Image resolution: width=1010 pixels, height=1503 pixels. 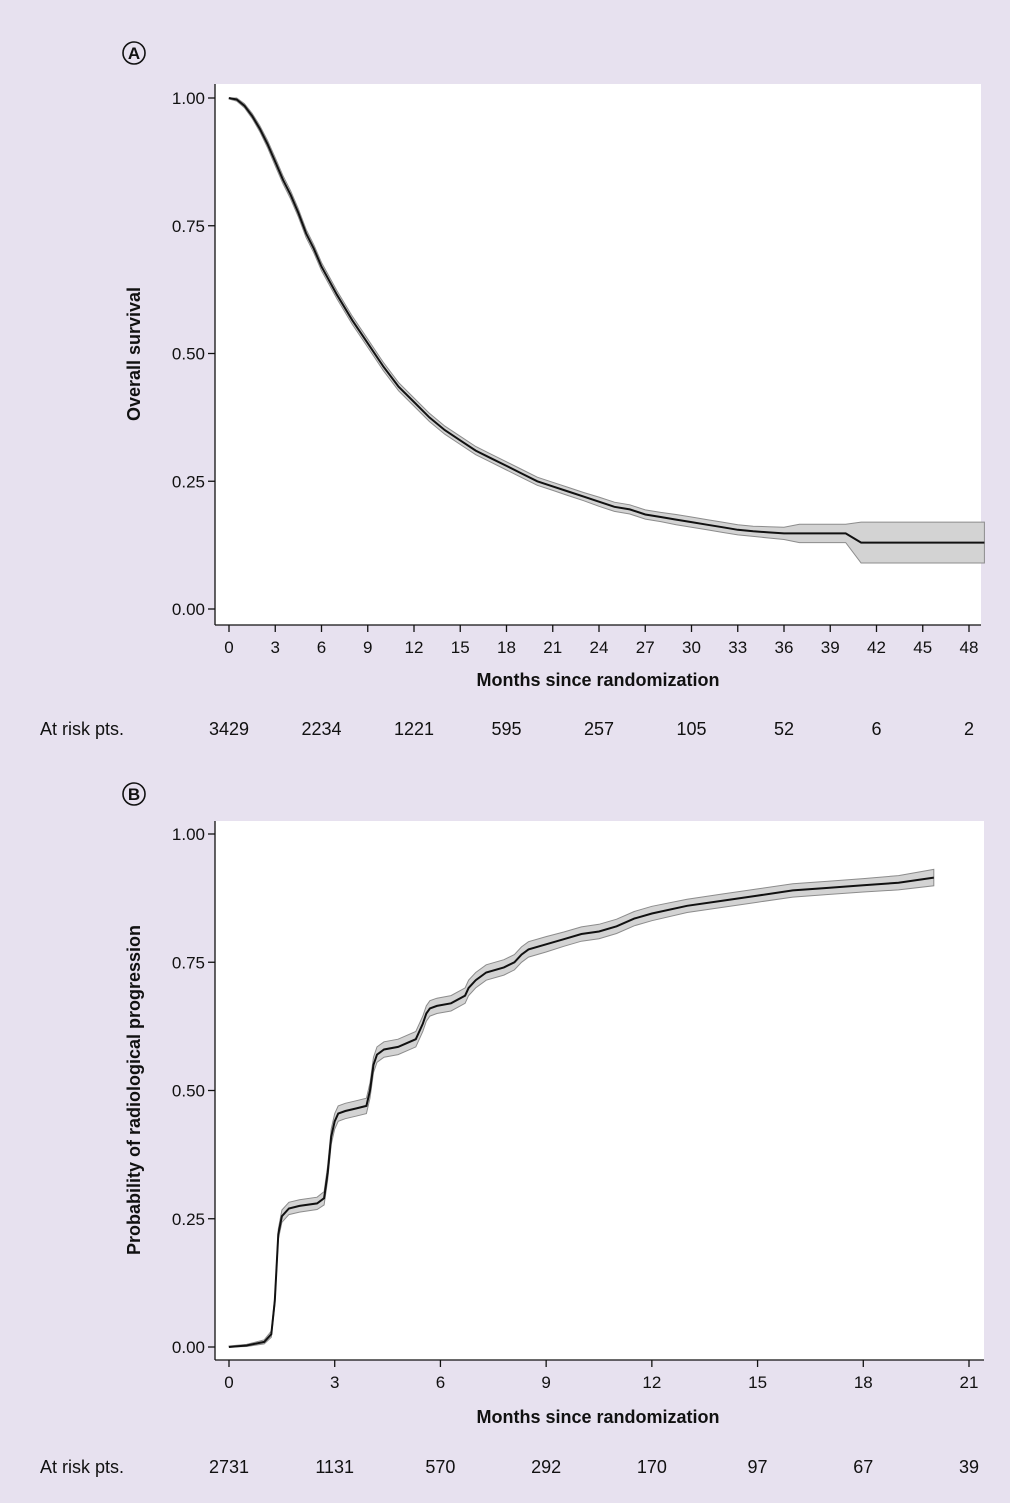 I want to click on panel-b-y-ticks: 0.00 0.25 0.50 0.75 1.00, so click(x=193, y=1091).